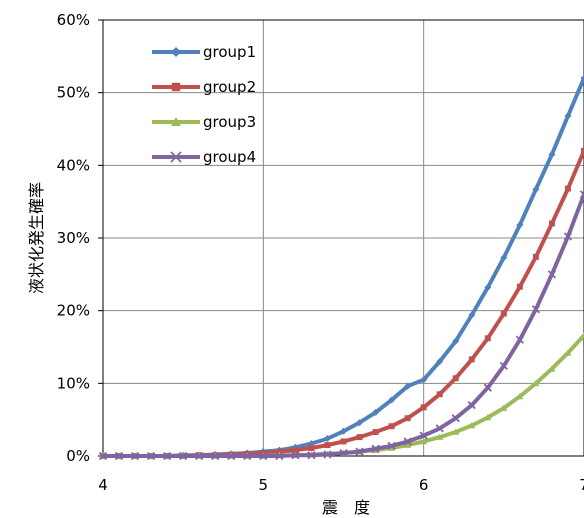 This screenshot has width=584, height=518. I want to click on y-tick-label: 30%, so click(73, 238).